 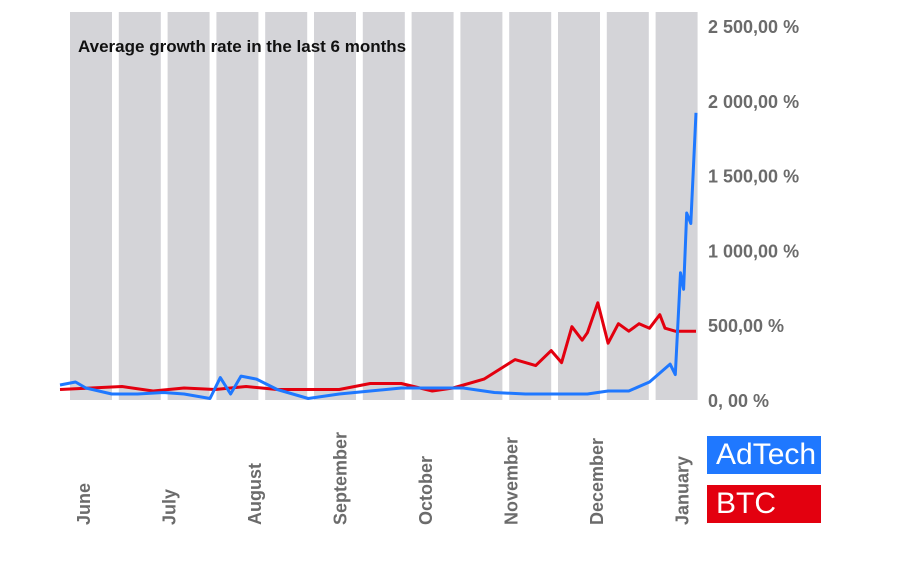 I want to click on y-tick-label: 0, 00 %, so click(x=738, y=401).